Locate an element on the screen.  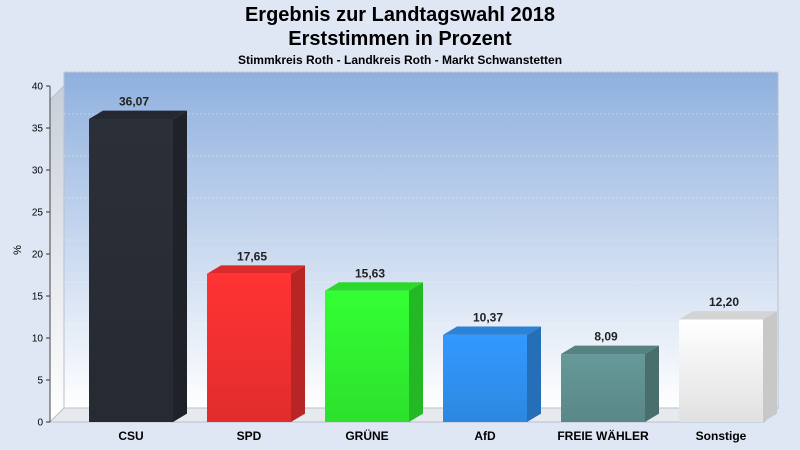
x-tick-label: FREIE WÄHLER is located at coordinates (603, 435).